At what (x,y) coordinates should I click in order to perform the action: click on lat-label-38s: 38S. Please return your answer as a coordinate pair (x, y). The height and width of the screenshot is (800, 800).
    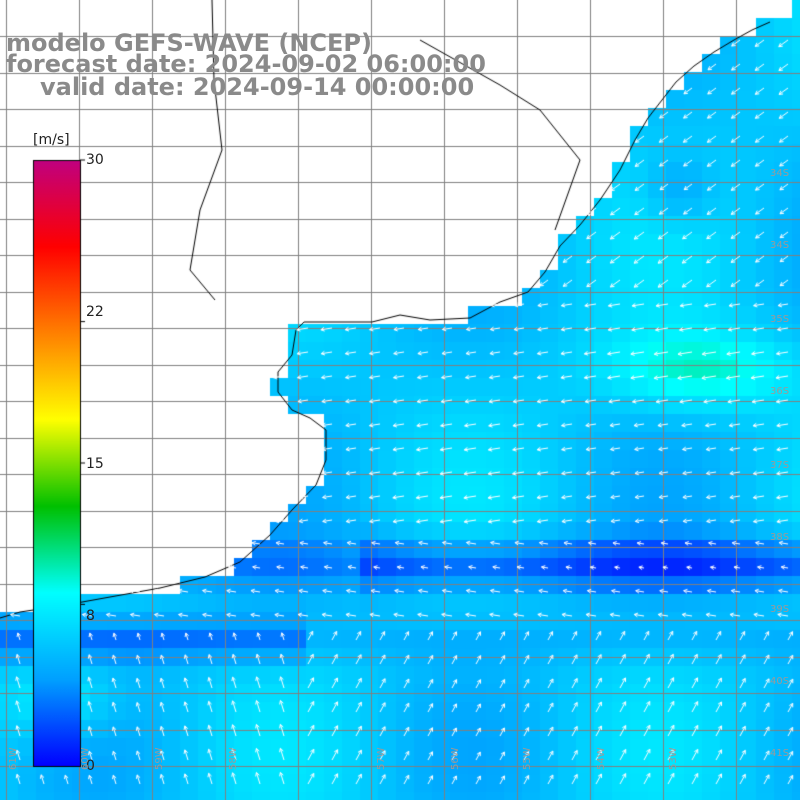
    Looking at the image, I should click on (780, 537).